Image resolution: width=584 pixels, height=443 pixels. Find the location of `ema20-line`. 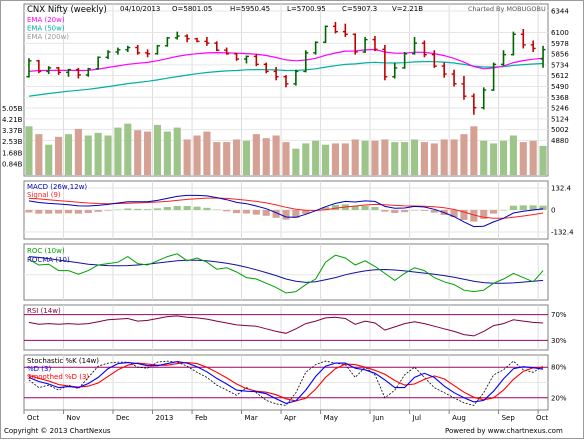

ema20-line is located at coordinates (286, 60).